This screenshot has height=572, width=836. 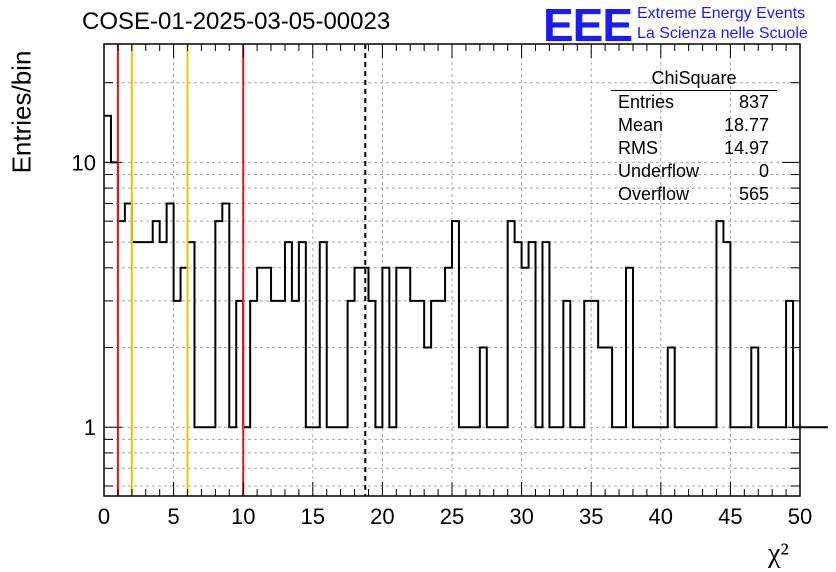 What do you see at coordinates (721, 13) in the screenshot?
I see `logo-line-1: Extreme Energy Events` at bounding box center [721, 13].